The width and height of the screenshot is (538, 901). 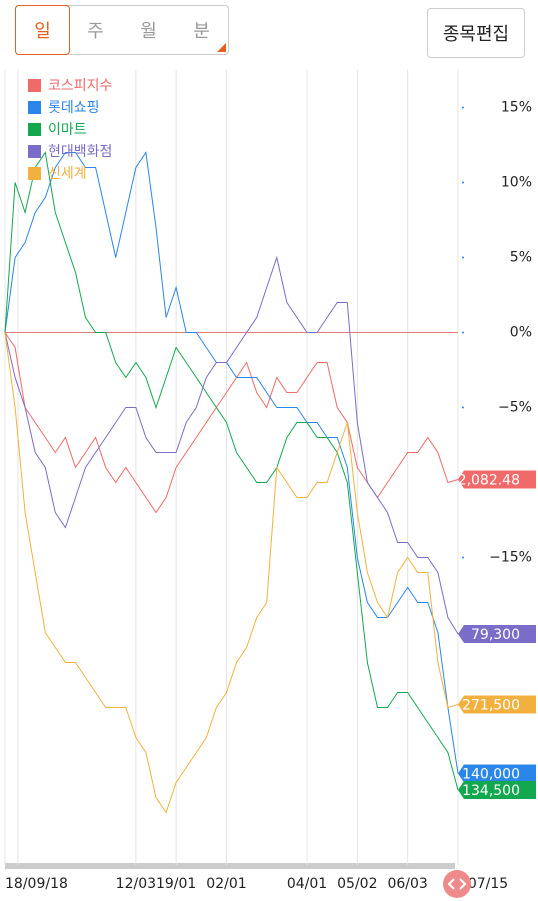 I want to click on y-tick-label: −5%, so click(x=515, y=408).